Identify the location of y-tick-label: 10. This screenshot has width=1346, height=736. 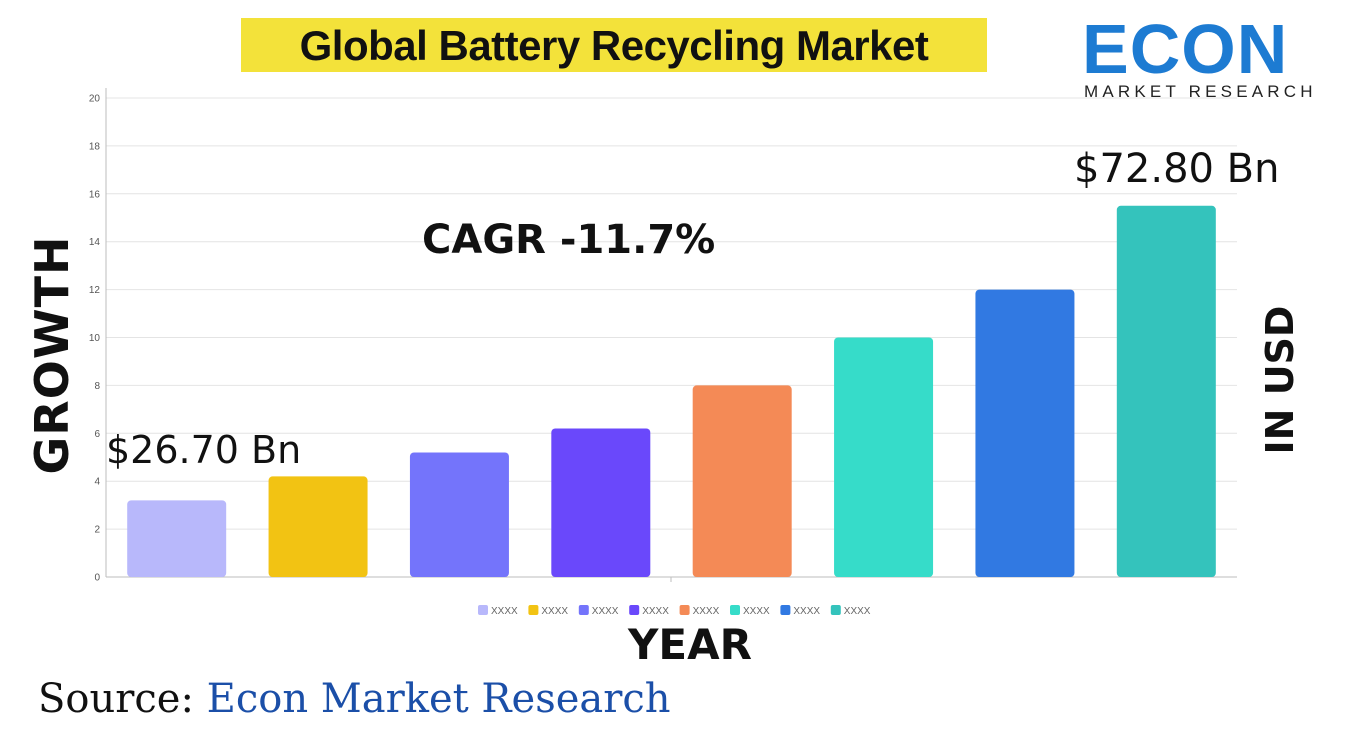
(95, 338).